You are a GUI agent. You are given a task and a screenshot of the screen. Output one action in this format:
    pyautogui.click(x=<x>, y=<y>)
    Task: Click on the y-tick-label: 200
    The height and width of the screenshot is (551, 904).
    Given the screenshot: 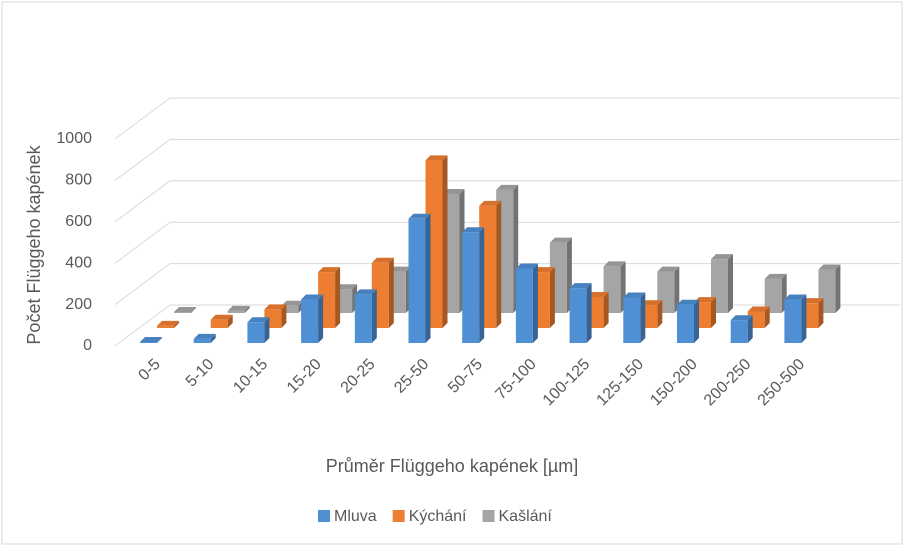 What is the action you would take?
    pyautogui.click(x=78, y=304)
    